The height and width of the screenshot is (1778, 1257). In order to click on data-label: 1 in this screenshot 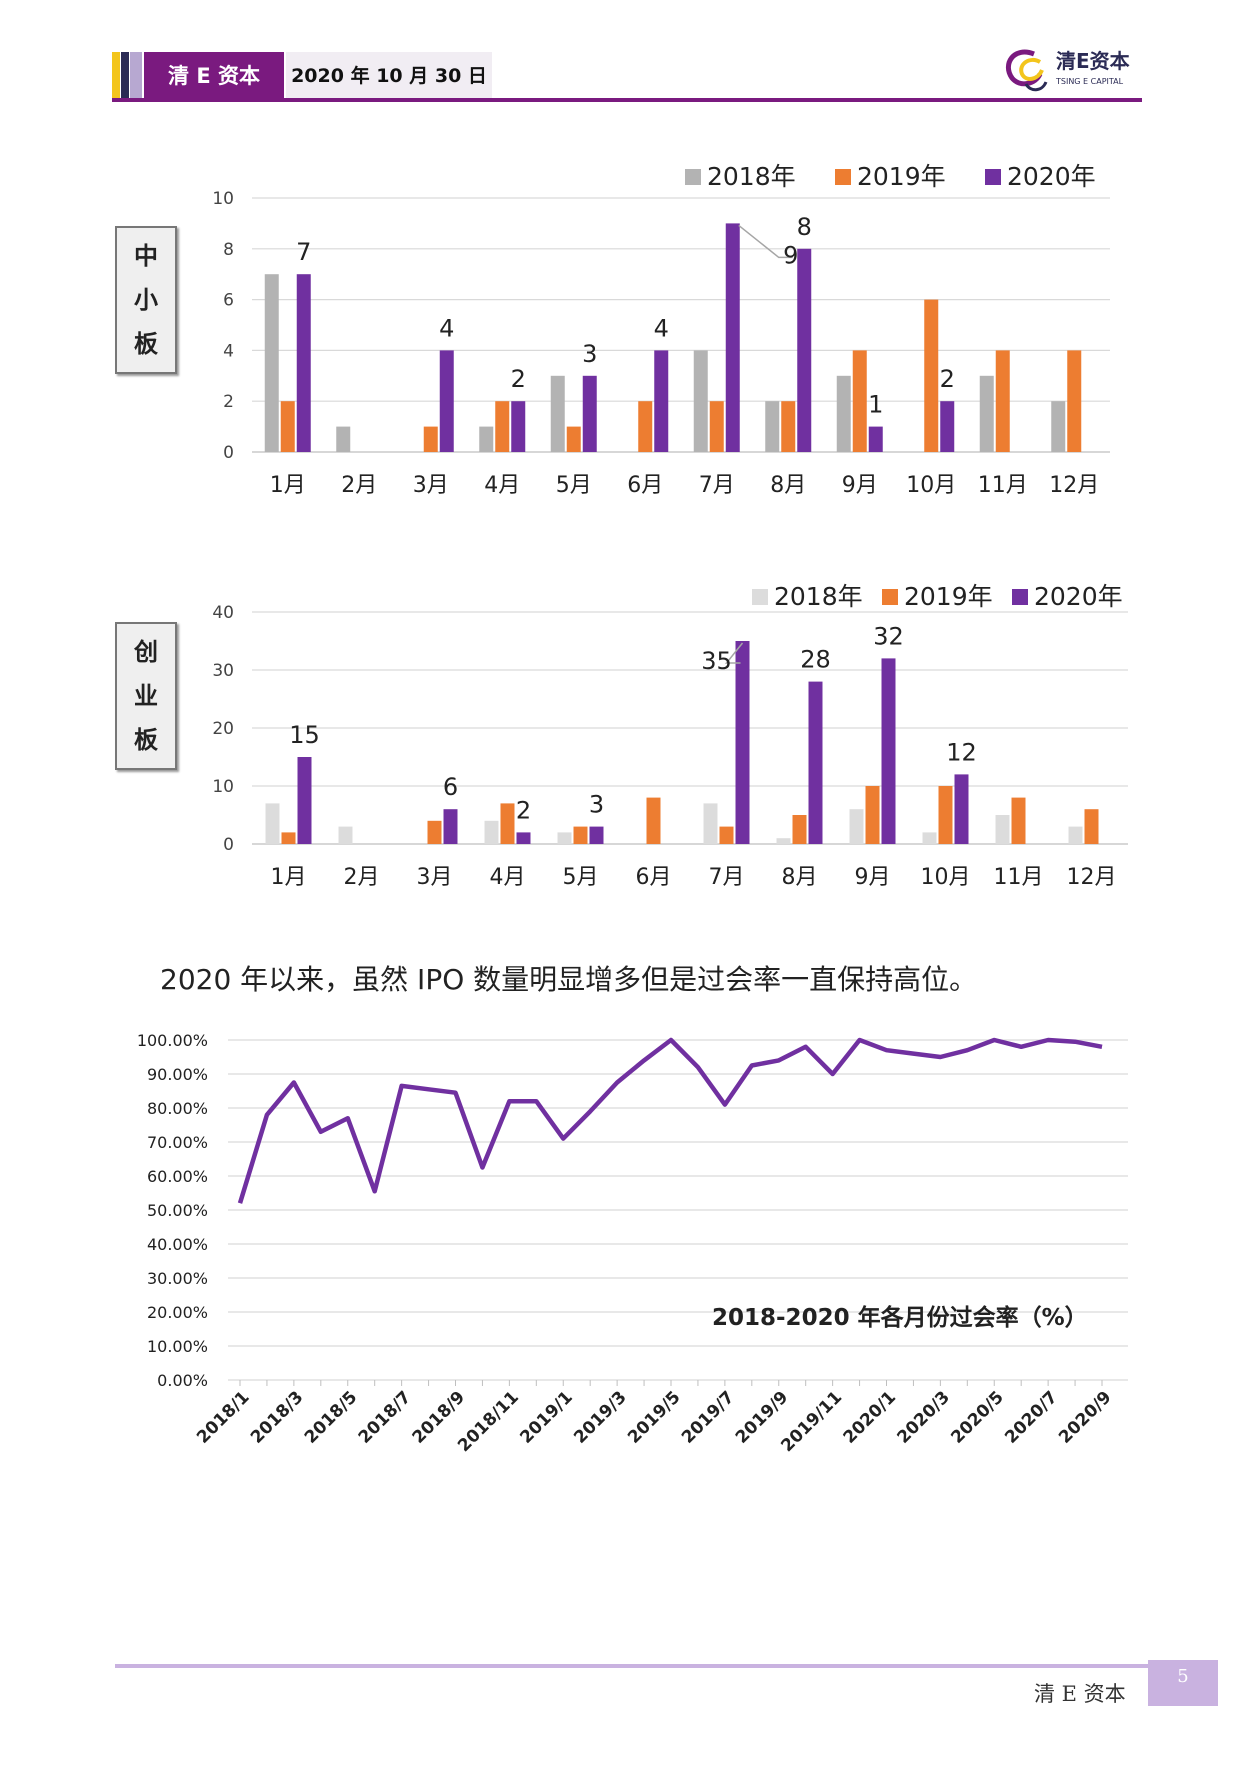, I will do `click(875, 405)`.